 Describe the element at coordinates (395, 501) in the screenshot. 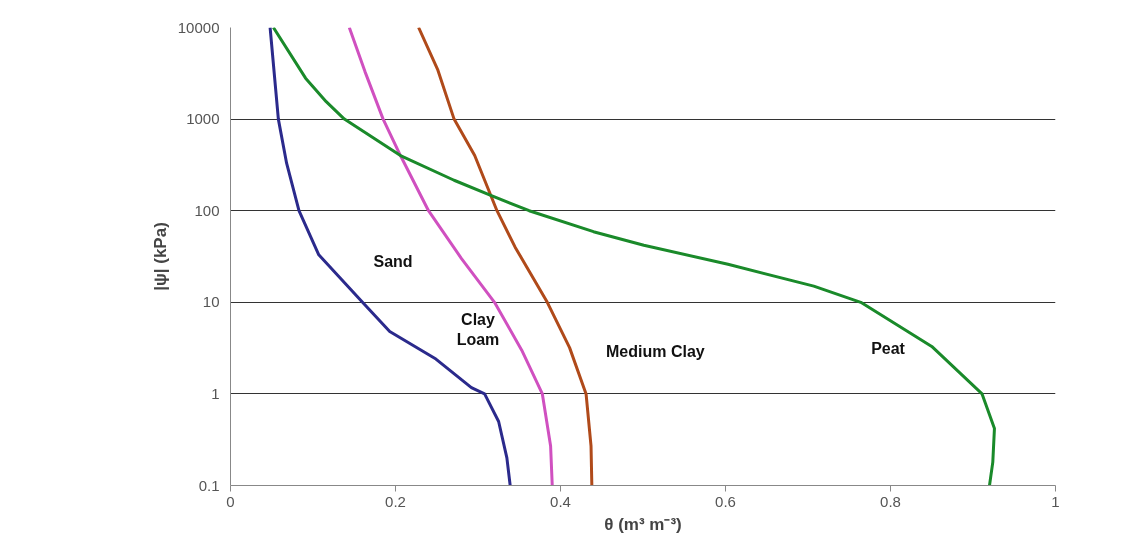

I see `x-tick-label: 0.2` at that location.